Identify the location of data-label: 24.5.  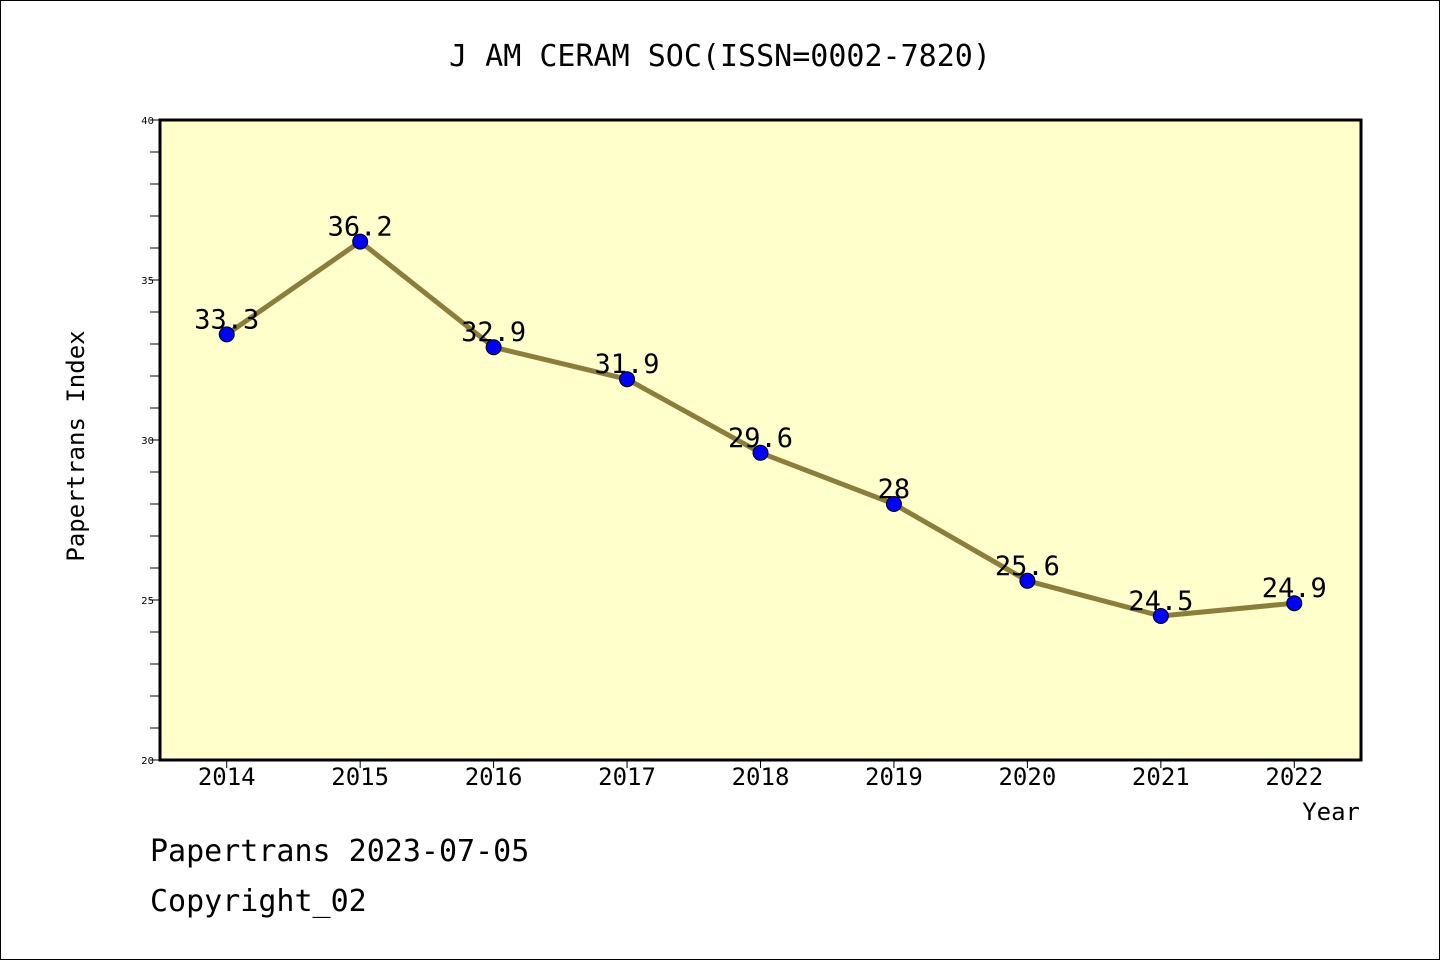
(1160, 601).